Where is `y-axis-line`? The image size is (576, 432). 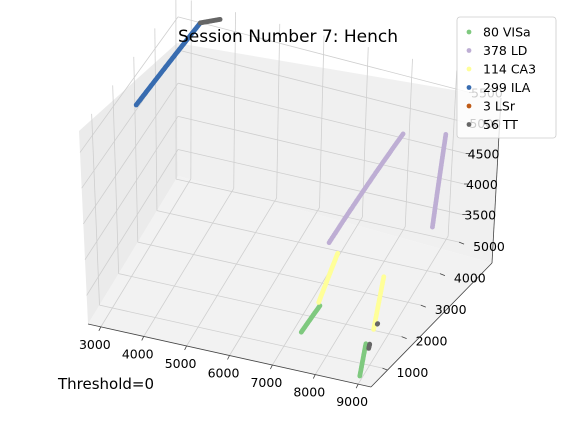
y-axis-line is located at coordinates (431, 325).